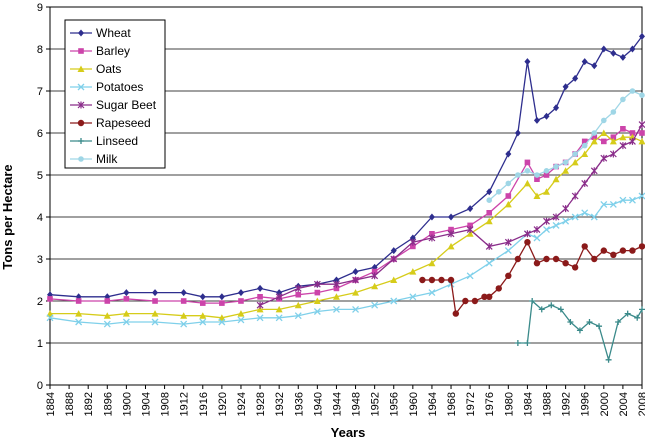  I want to click on x-tick-label: 1960, so click(414, 404).